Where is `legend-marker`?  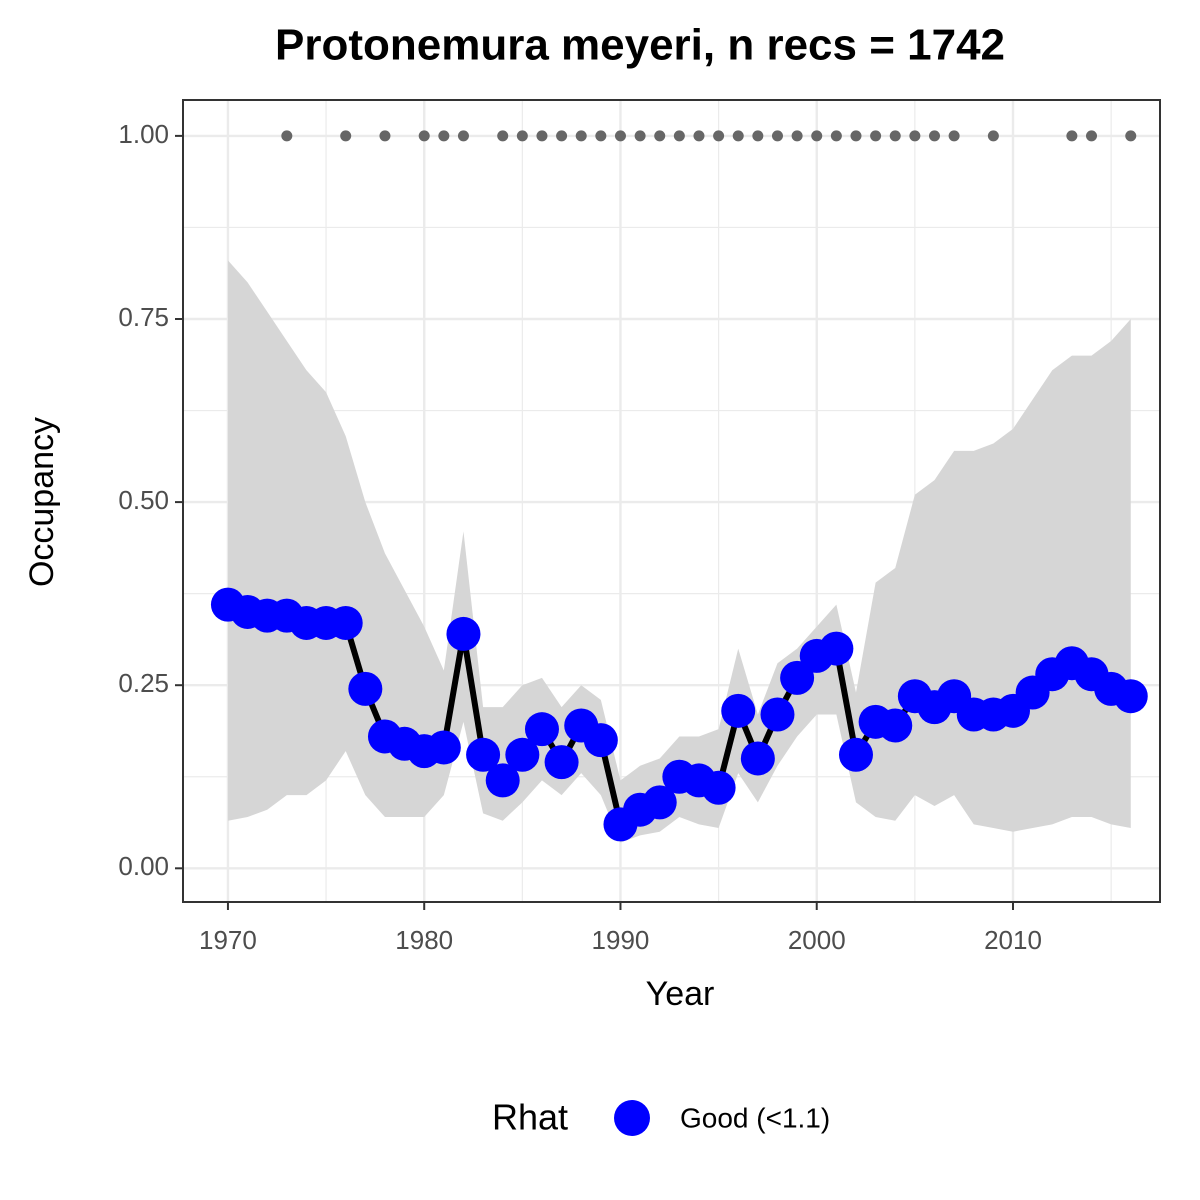 legend-marker is located at coordinates (632, 1118).